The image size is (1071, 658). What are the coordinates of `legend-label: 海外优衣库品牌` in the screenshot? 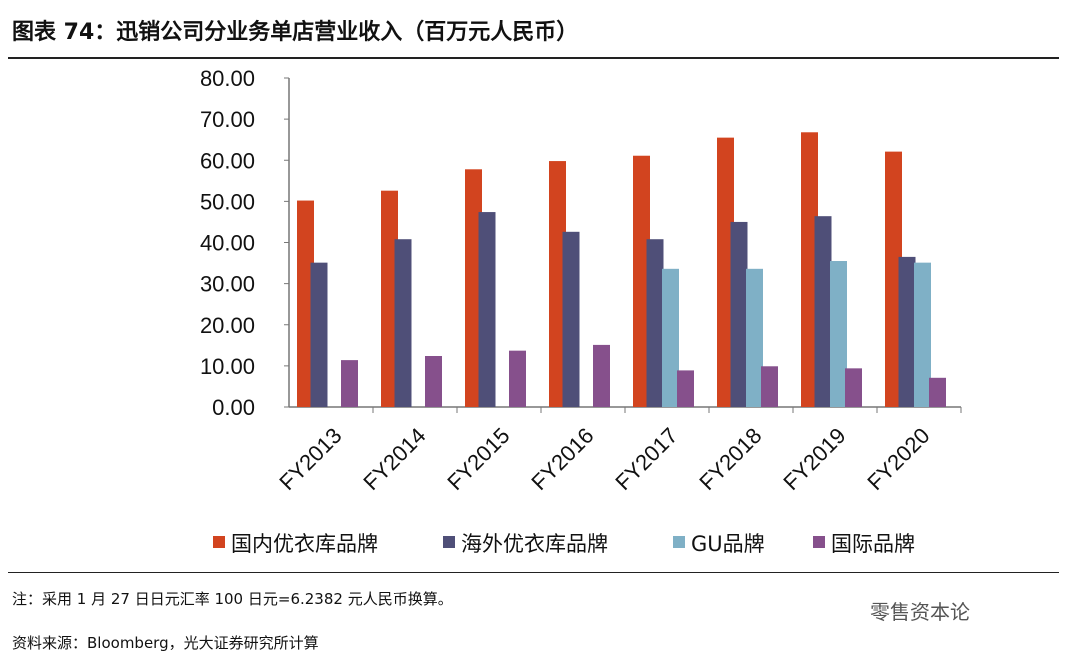 It's located at (534, 544).